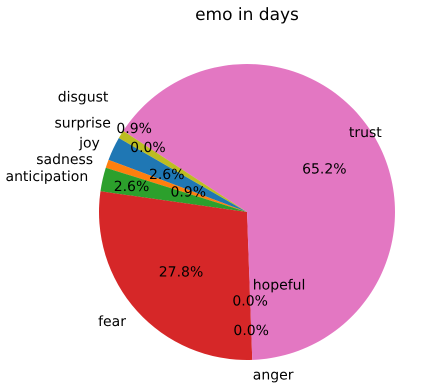  I want to click on data-label: 2.6%, so click(132, 186).